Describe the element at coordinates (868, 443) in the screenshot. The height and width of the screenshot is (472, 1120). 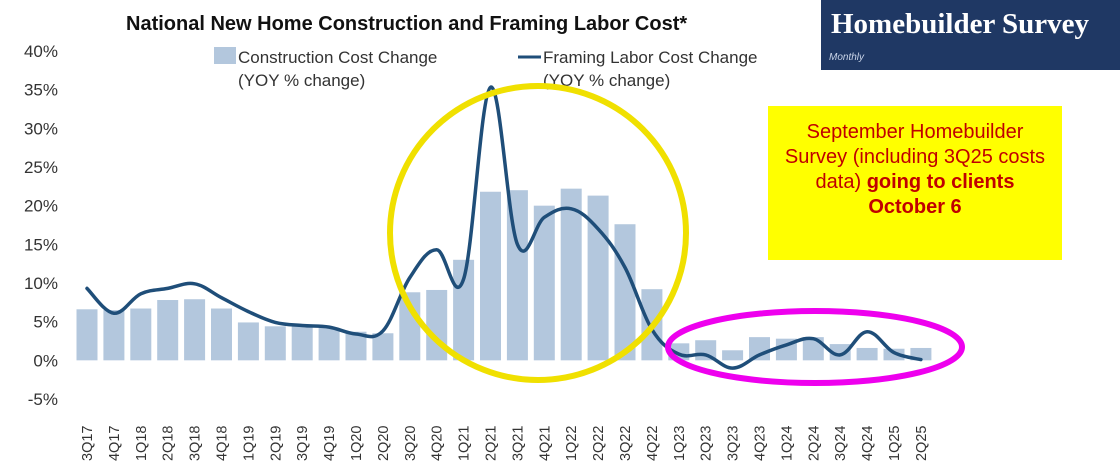
I see `x-tick-label: 4Q24` at that location.